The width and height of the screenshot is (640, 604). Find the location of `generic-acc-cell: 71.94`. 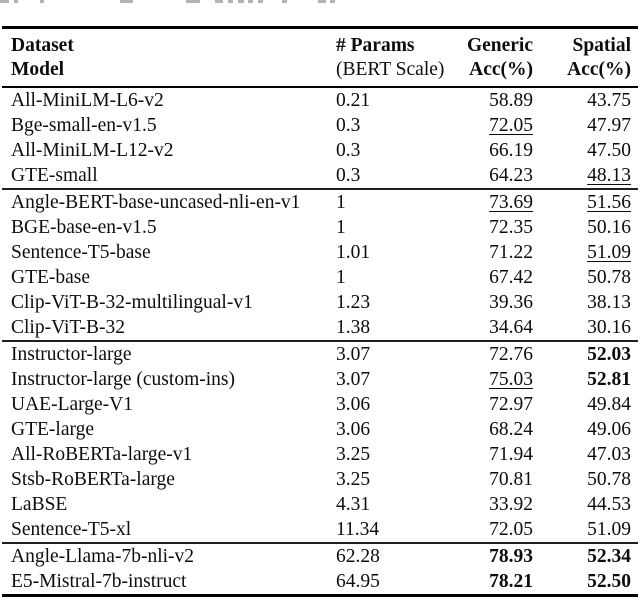

generic-acc-cell: 71.94 is located at coordinates (511, 454).